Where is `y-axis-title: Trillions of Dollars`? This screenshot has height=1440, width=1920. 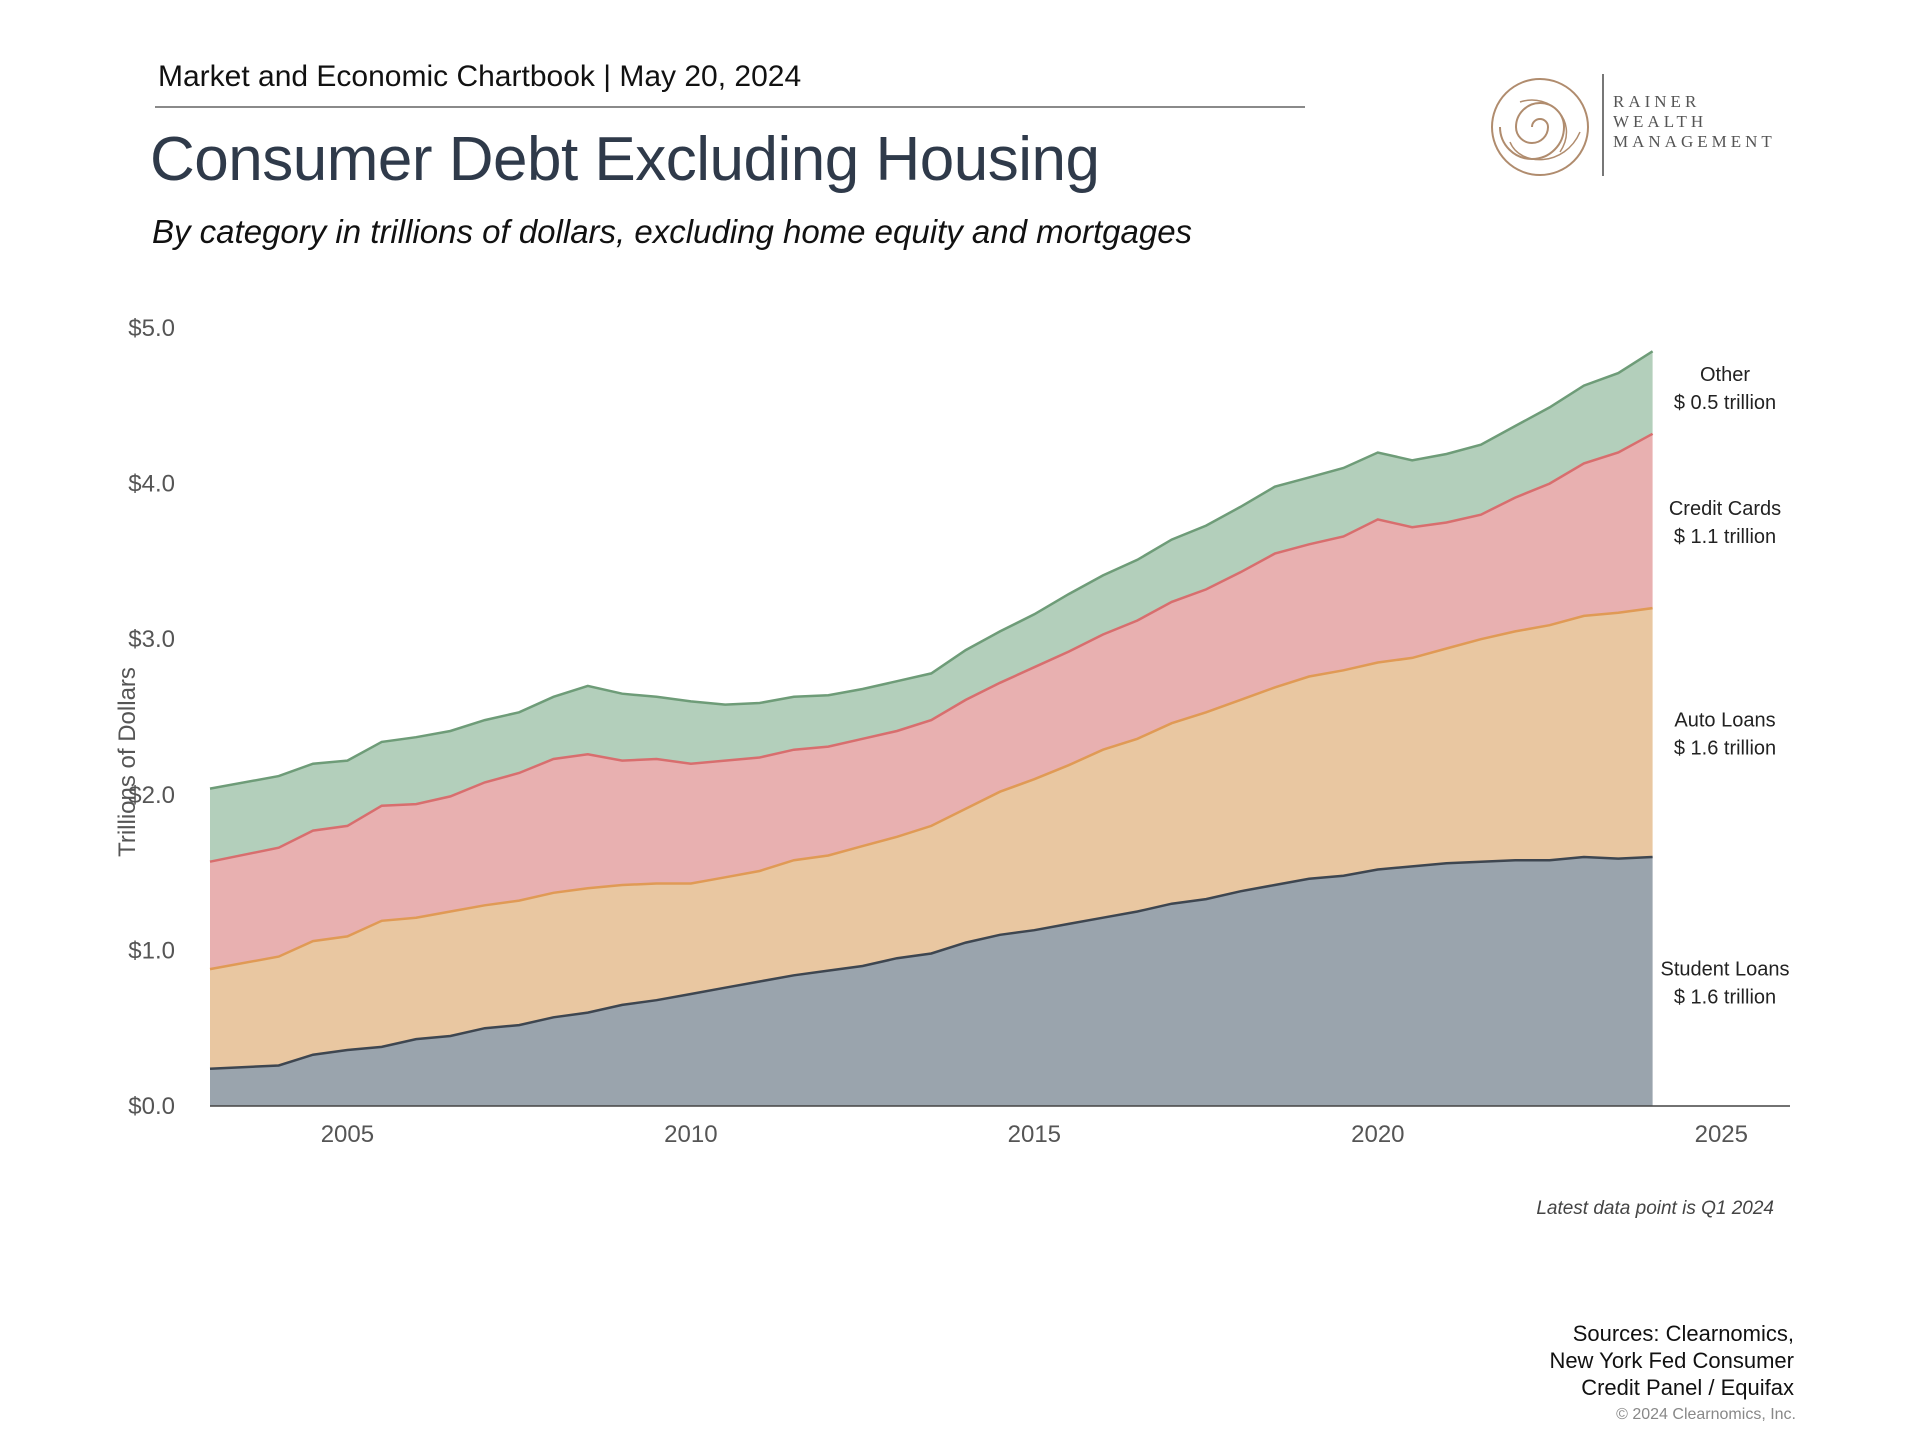
y-axis-title: Trillions of Dollars is located at coordinates (127, 762).